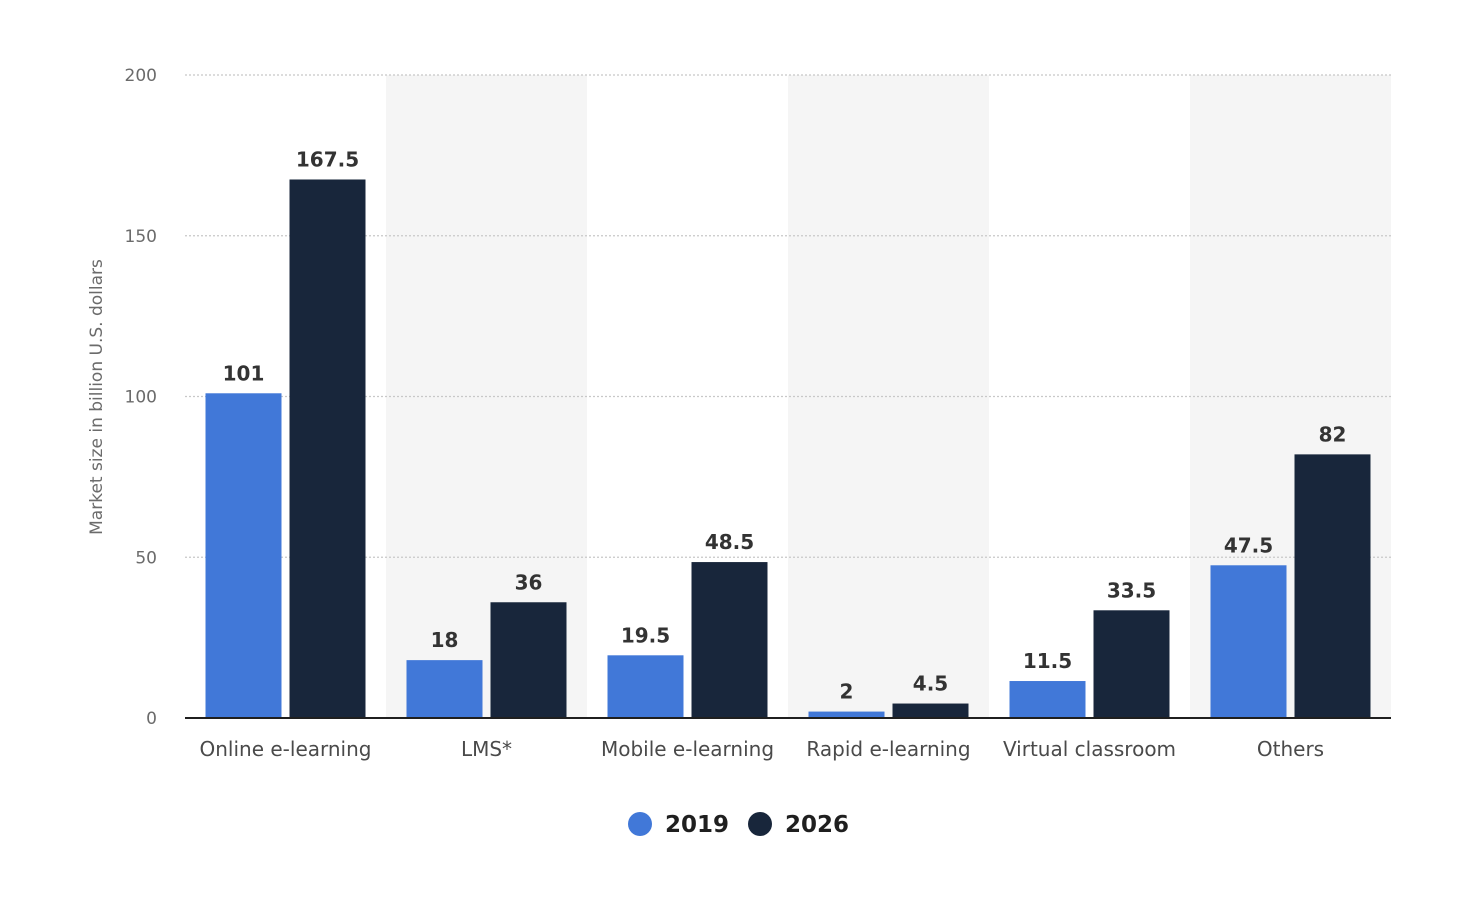 The image size is (1459, 899). I want to click on y-tick-label: 50, so click(146, 558).